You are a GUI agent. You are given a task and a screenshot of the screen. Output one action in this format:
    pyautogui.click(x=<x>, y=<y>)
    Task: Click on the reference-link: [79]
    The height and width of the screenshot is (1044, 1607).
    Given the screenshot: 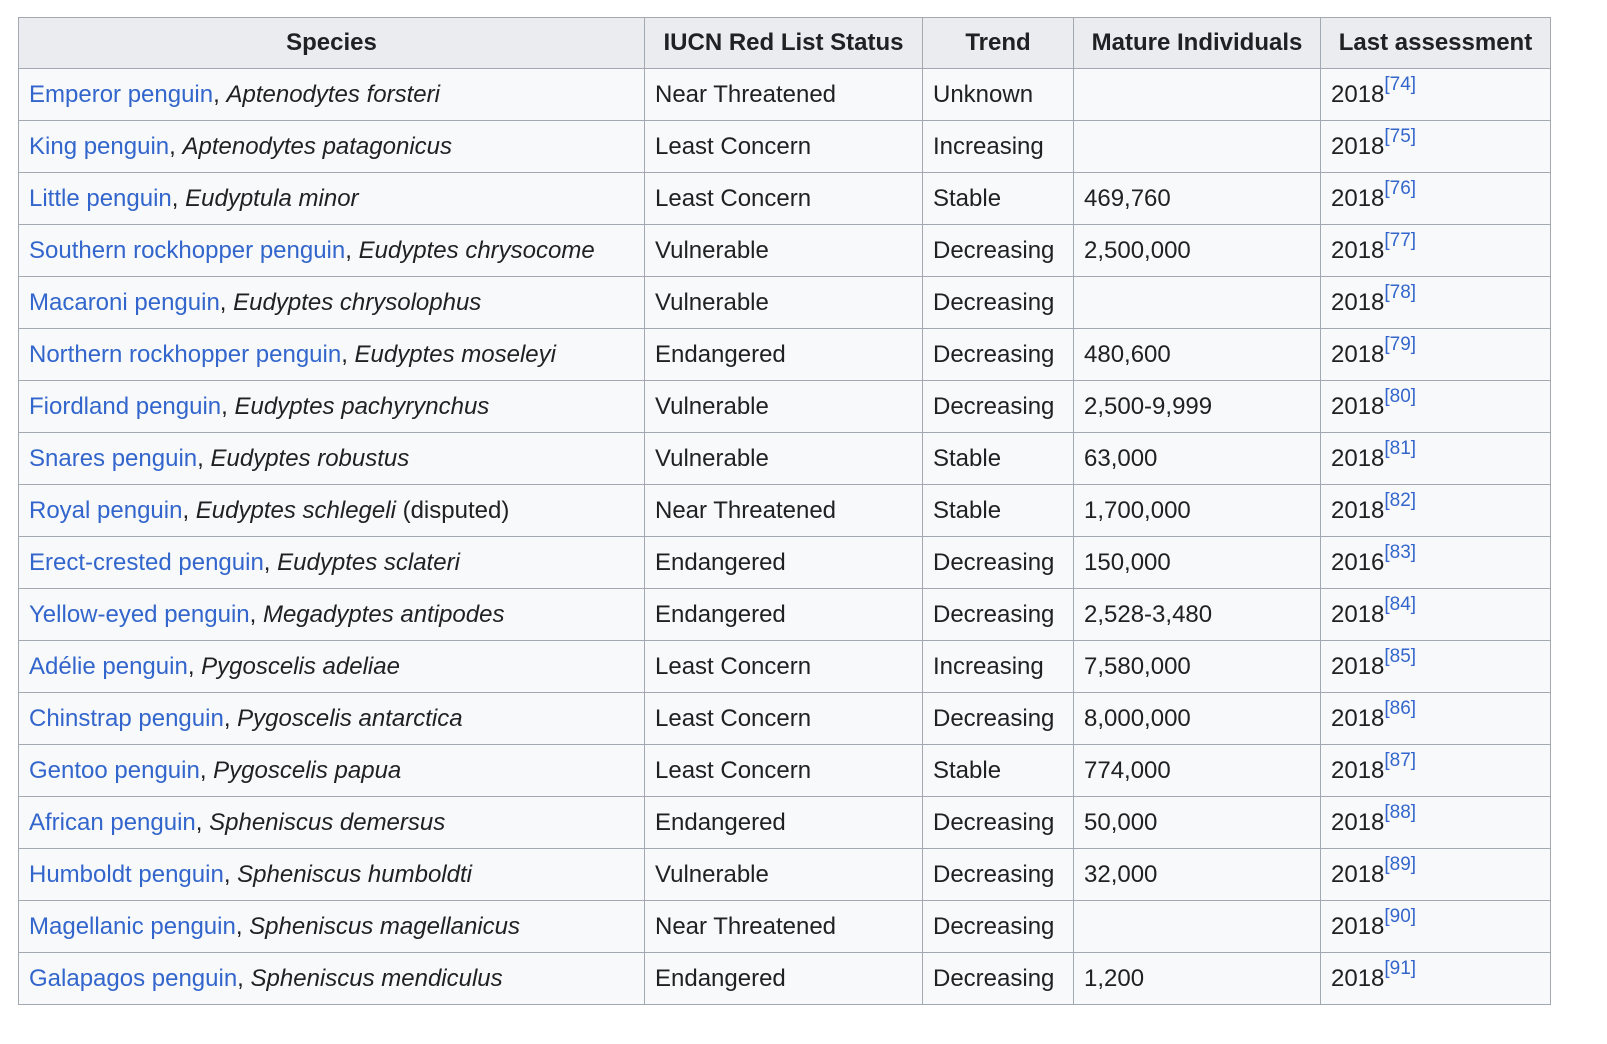 What is the action you would take?
    pyautogui.click(x=1400, y=344)
    